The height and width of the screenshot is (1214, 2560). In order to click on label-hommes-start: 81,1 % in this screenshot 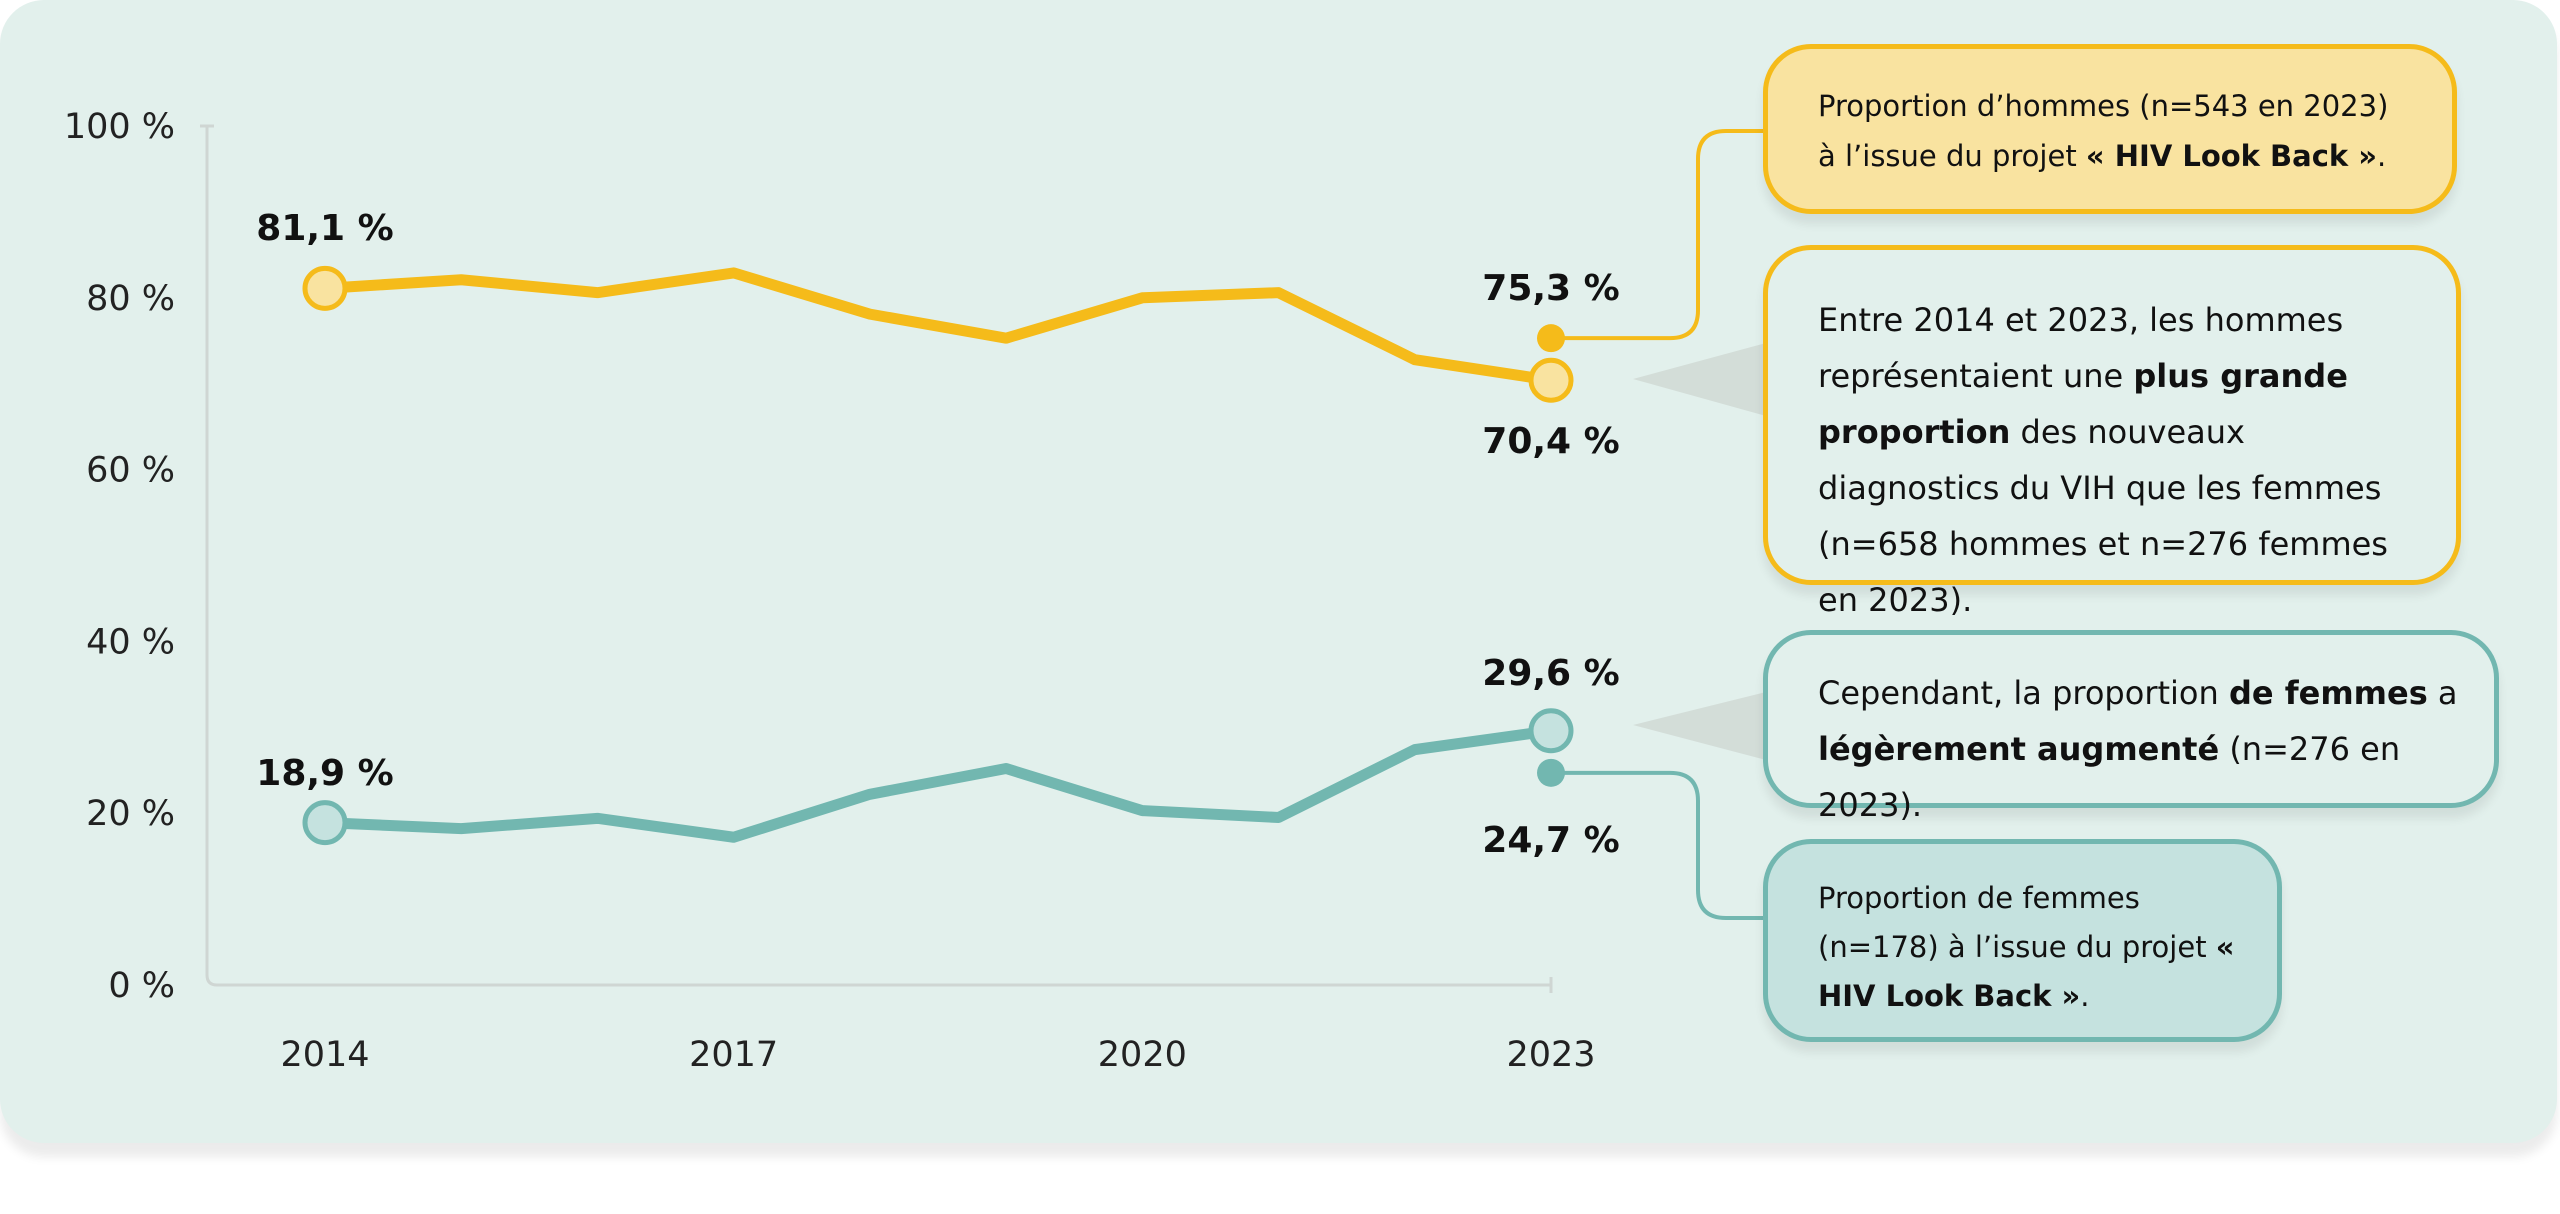, I will do `click(324, 228)`.